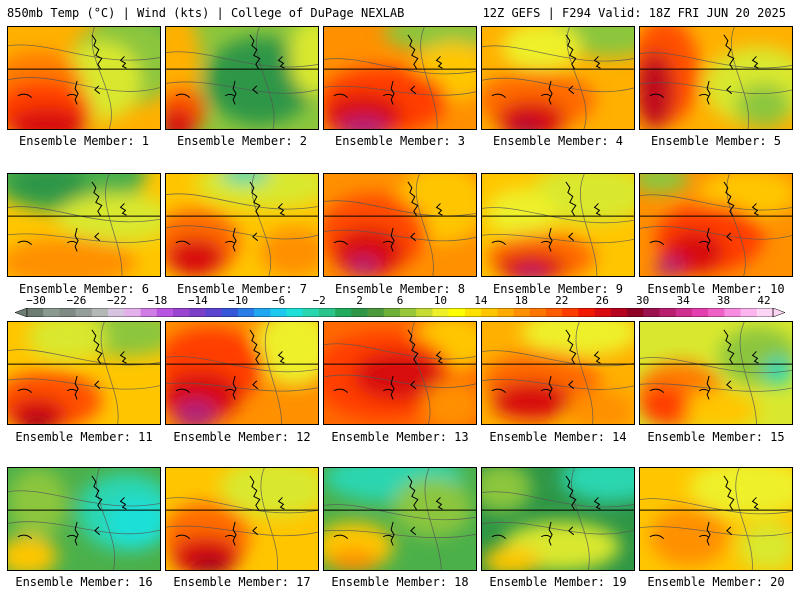  I want to click on ensemble-member-label: Ensemble Member: 17, so click(242, 582).